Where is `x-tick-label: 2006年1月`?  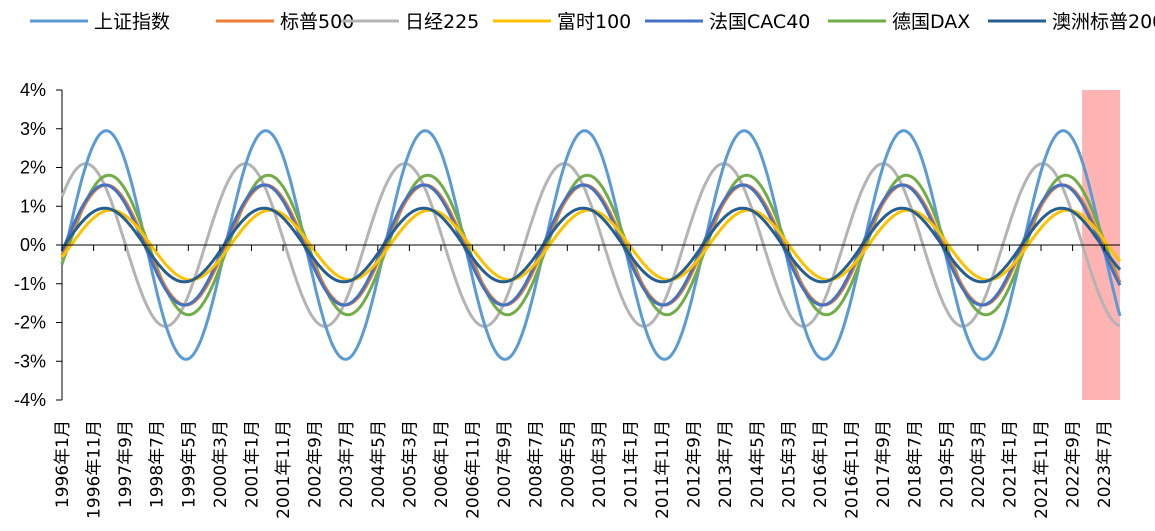
x-tick-label: 2006年1月 is located at coordinates (442, 464).